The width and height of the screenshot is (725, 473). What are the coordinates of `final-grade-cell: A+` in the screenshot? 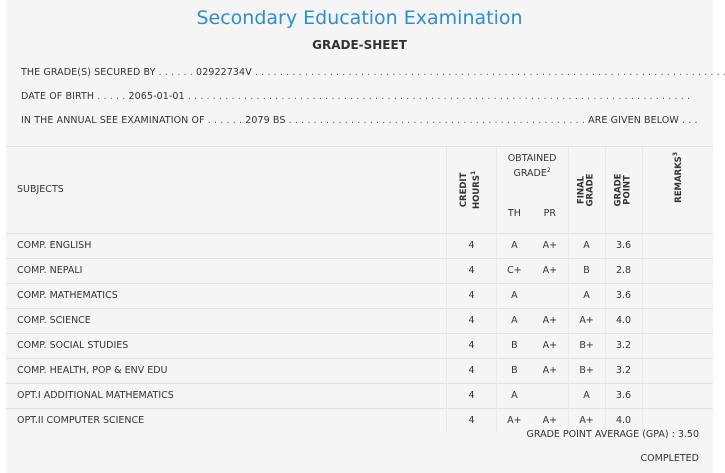 It's located at (586, 420).